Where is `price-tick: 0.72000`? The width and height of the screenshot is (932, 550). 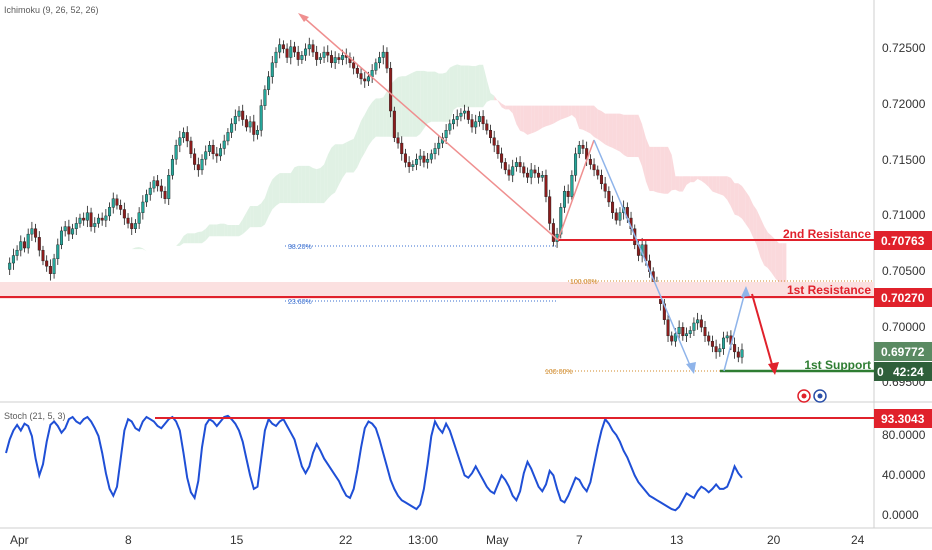 price-tick: 0.72000 is located at coordinates (904, 104).